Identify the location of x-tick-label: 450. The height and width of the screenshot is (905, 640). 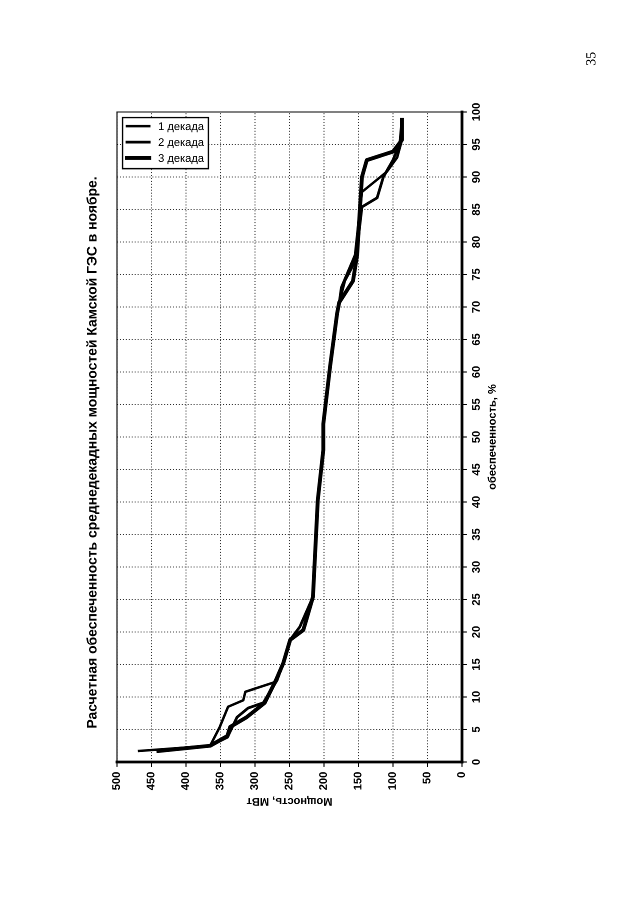
(150, 781).